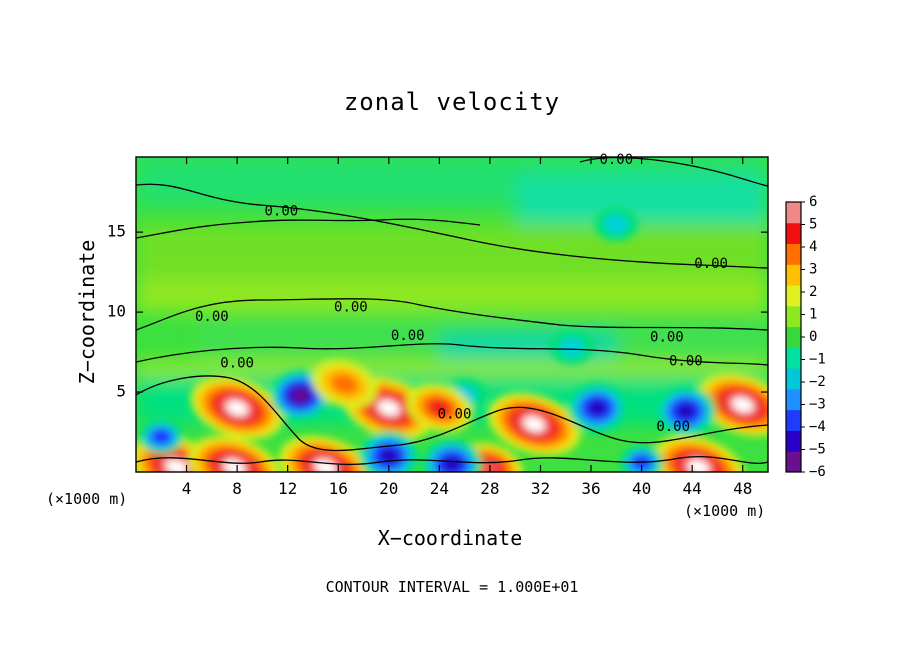  What do you see at coordinates (121, 391) in the screenshot?
I see `y-tick-label: 5` at bounding box center [121, 391].